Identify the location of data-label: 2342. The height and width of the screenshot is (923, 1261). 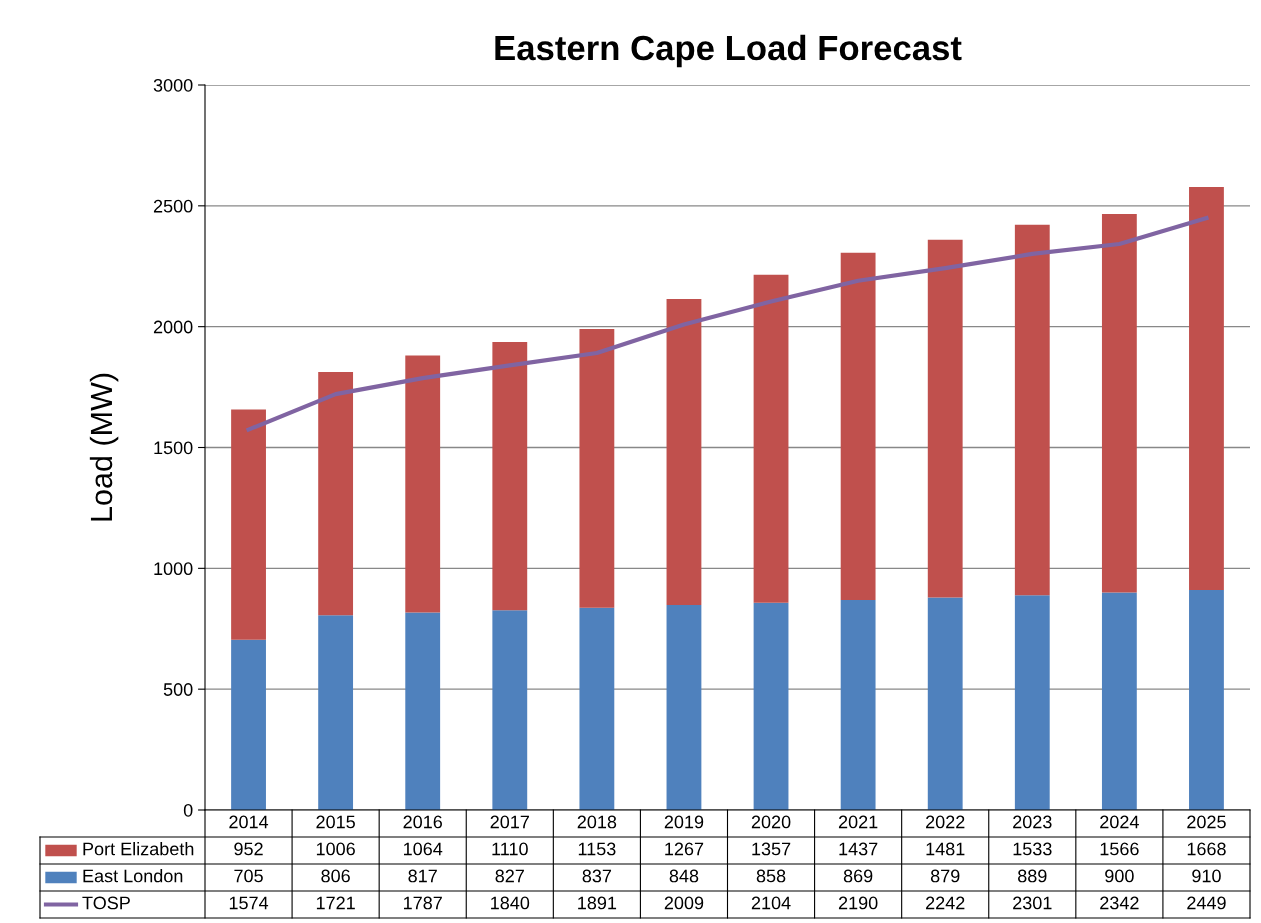
(1119, 903).